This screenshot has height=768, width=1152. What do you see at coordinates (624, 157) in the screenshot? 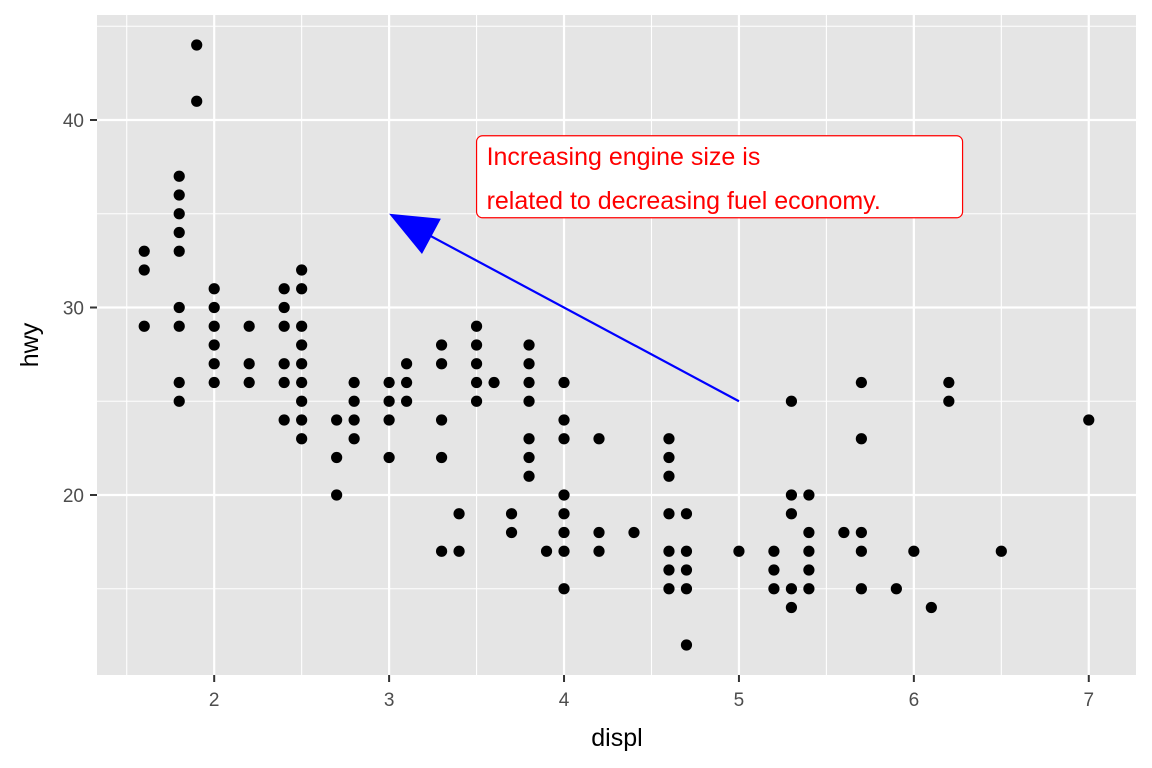
I see `annotation-label-line-1: Increasing engine size is` at bounding box center [624, 157].